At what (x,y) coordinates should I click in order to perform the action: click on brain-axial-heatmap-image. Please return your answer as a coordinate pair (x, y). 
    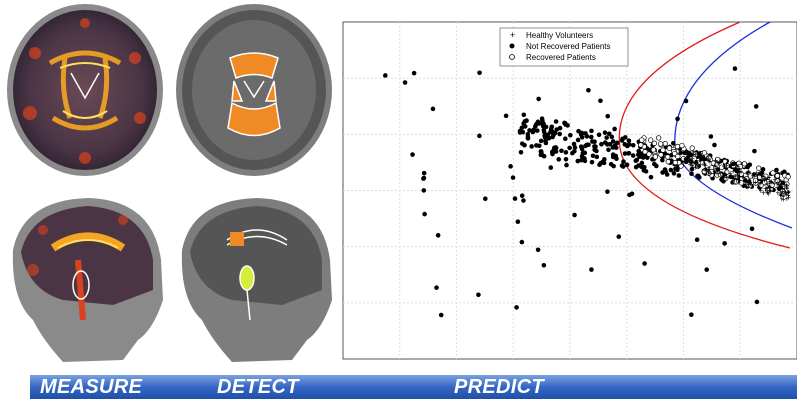
    Looking at the image, I should click on (85, 90).